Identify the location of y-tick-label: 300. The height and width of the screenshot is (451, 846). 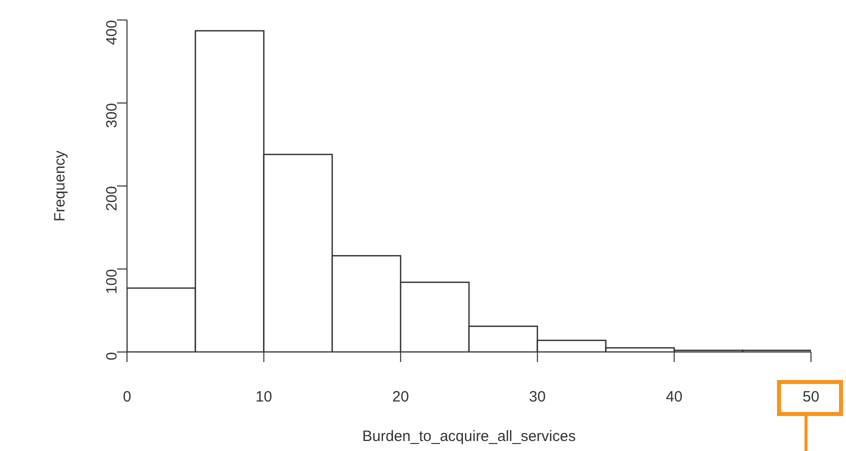
(111, 115).